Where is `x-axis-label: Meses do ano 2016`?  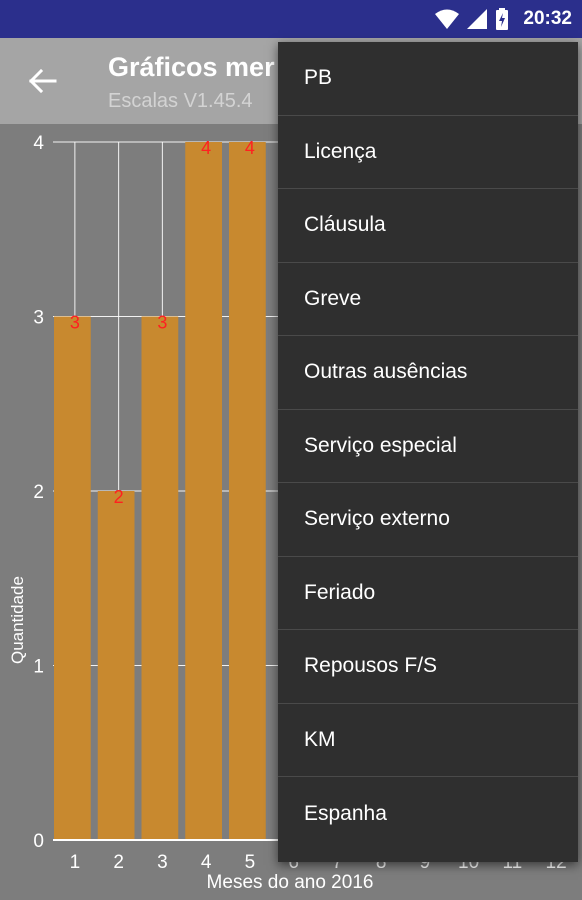 x-axis-label: Meses do ano 2016 is located at coordinates (290, 882).